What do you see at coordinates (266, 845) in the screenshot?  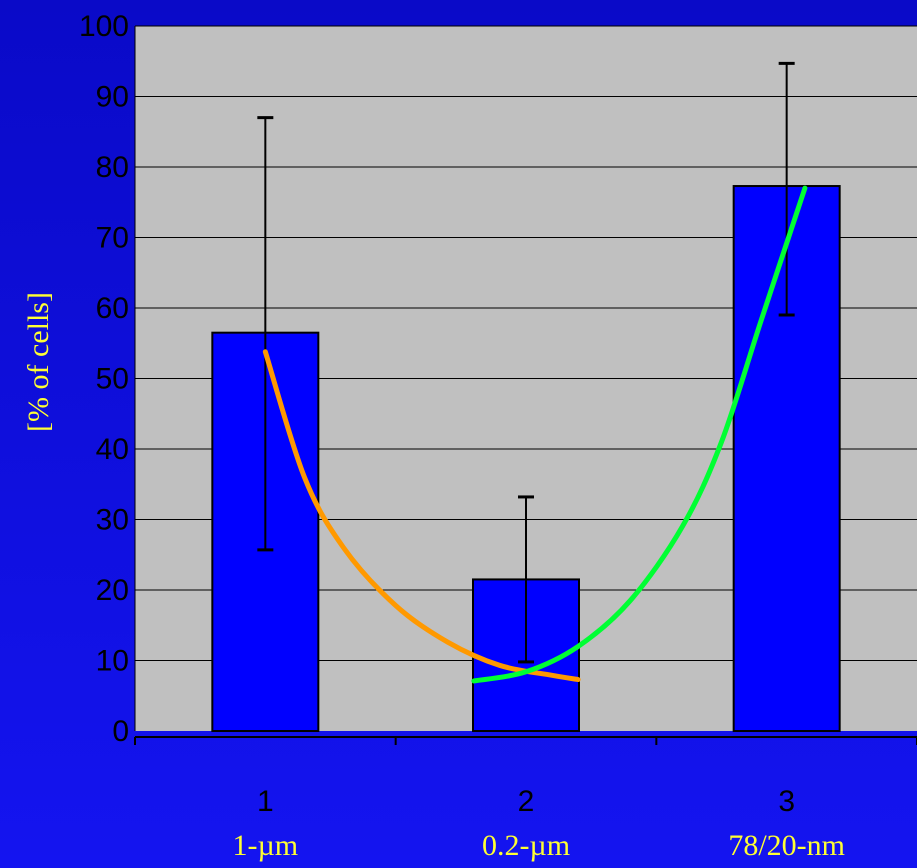 I see `category-name-1: 1-µm` at bounding box center [266, 845].